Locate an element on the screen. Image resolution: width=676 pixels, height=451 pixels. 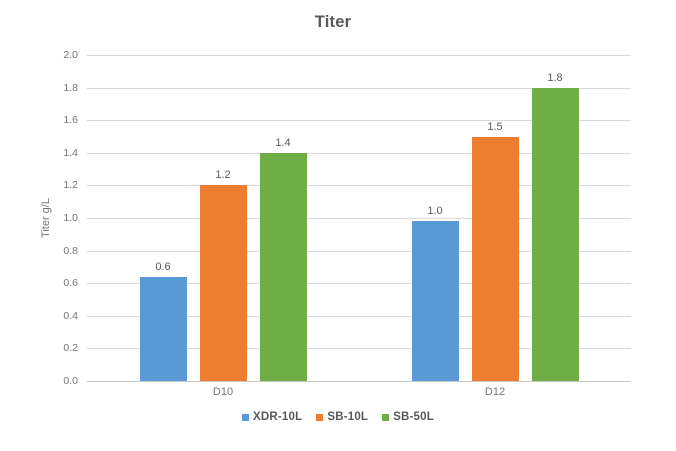
data-label: 1.5 is located at coordinates (495, 126).